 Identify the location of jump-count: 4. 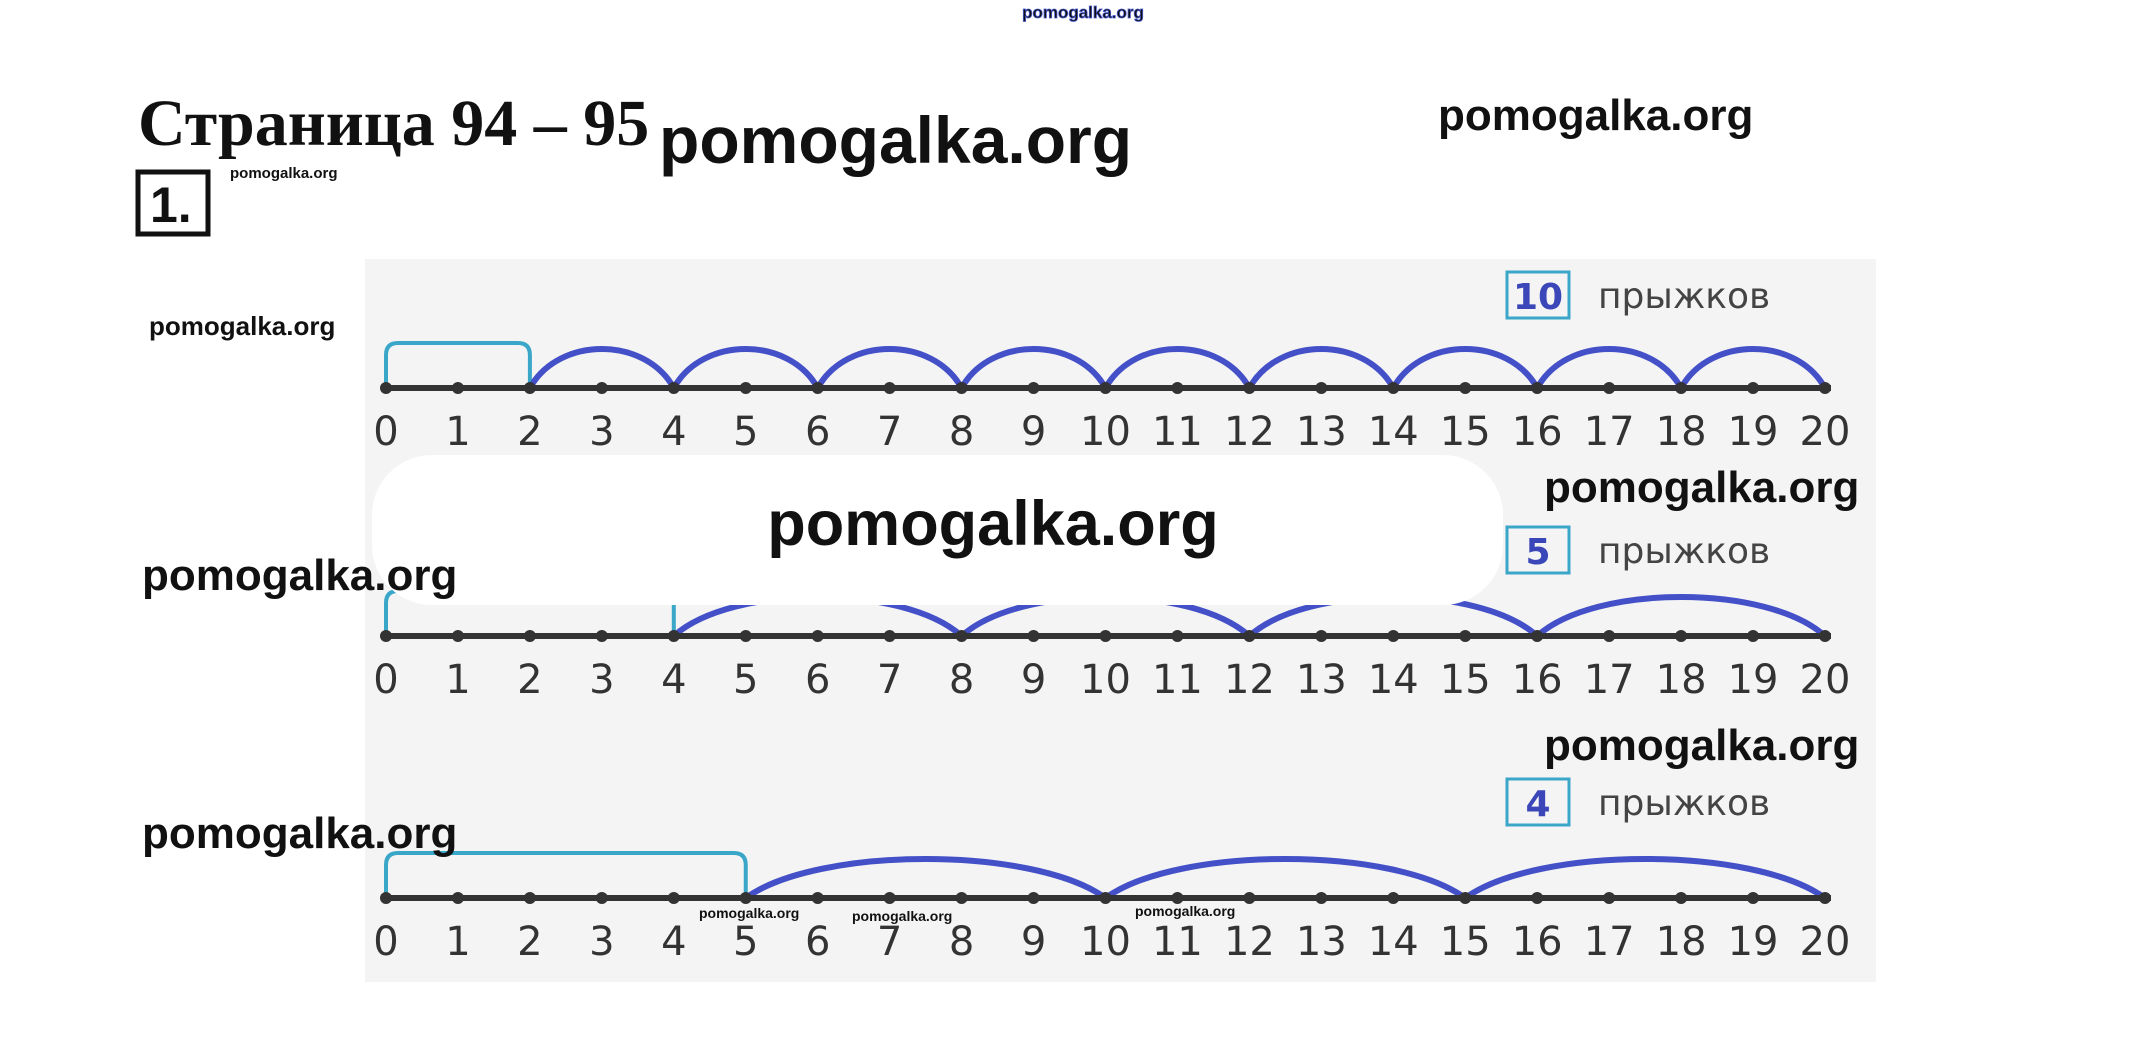
(1537, 804).